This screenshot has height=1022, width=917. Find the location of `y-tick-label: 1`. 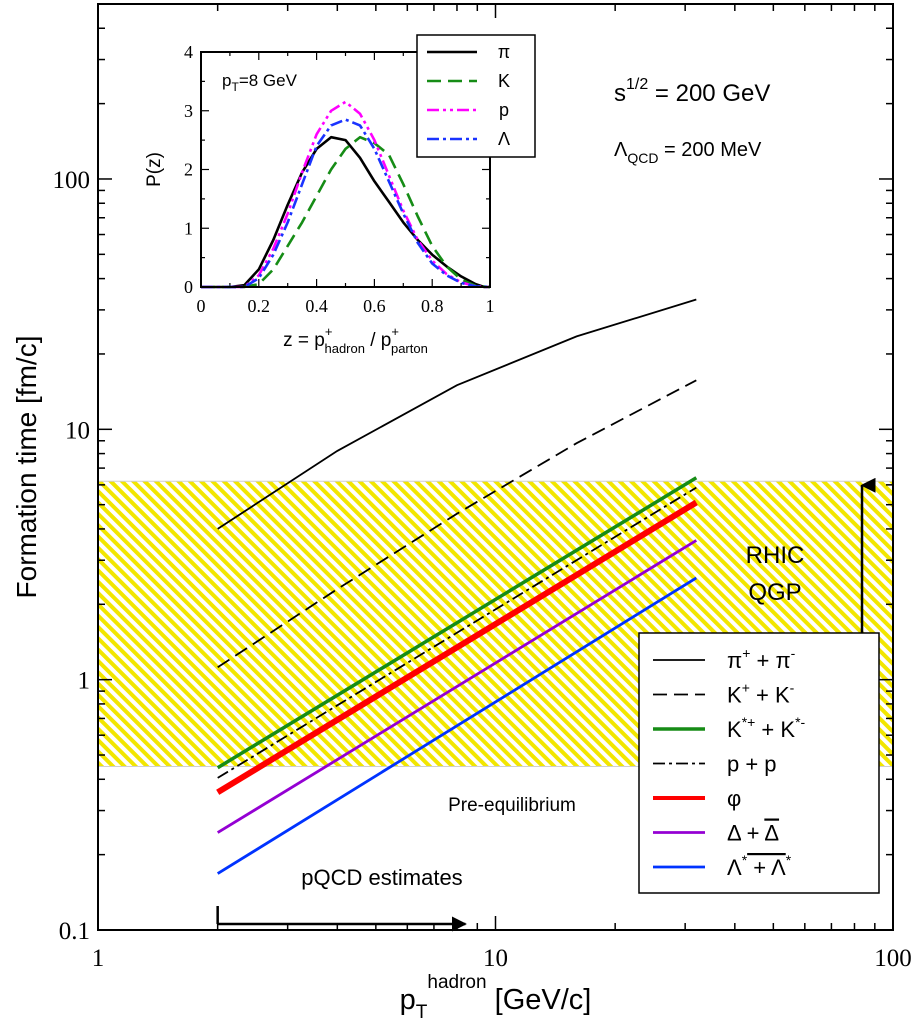

y-tick-label: 1 is located at coordinates (84, 681).